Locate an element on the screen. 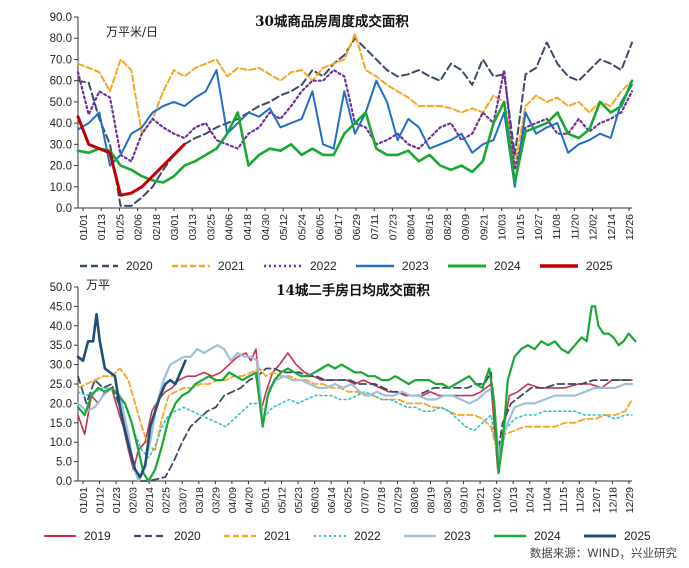  y-tick-label: 90.0 is located at coordinates (61, 18).